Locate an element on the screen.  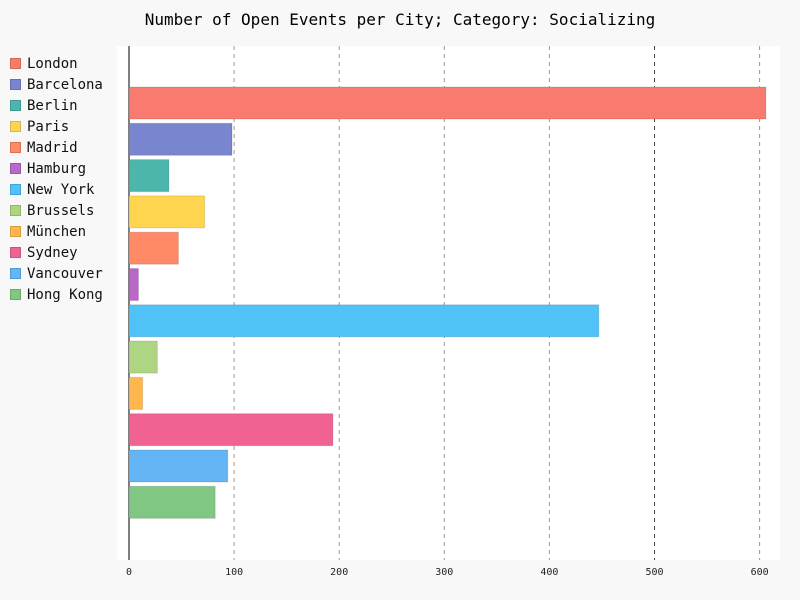
legend-label: Barcelona is located at coordinates (65, 84).